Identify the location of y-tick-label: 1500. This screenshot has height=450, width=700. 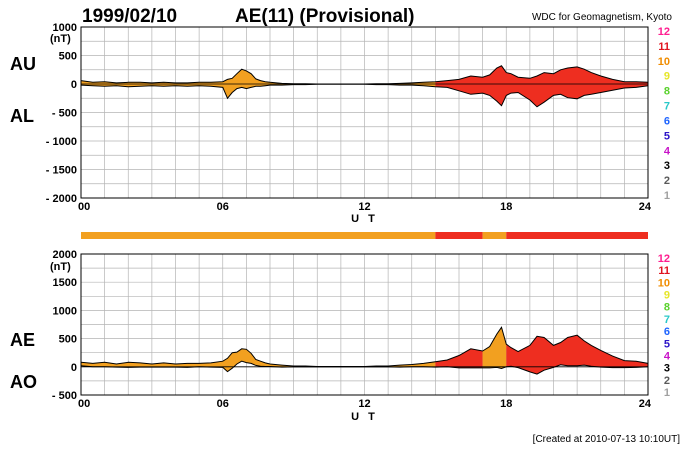
(65, 283).